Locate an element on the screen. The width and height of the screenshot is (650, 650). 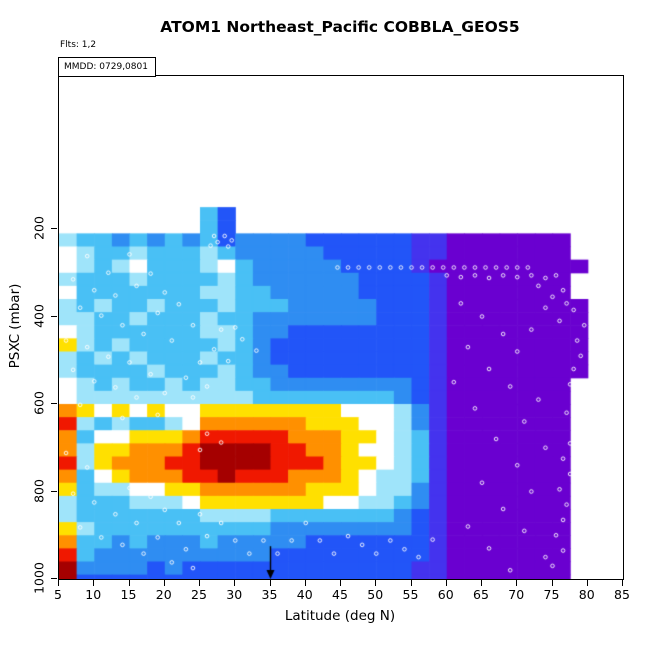
x-tick-label: 30 is located at coordinates (234, 594).